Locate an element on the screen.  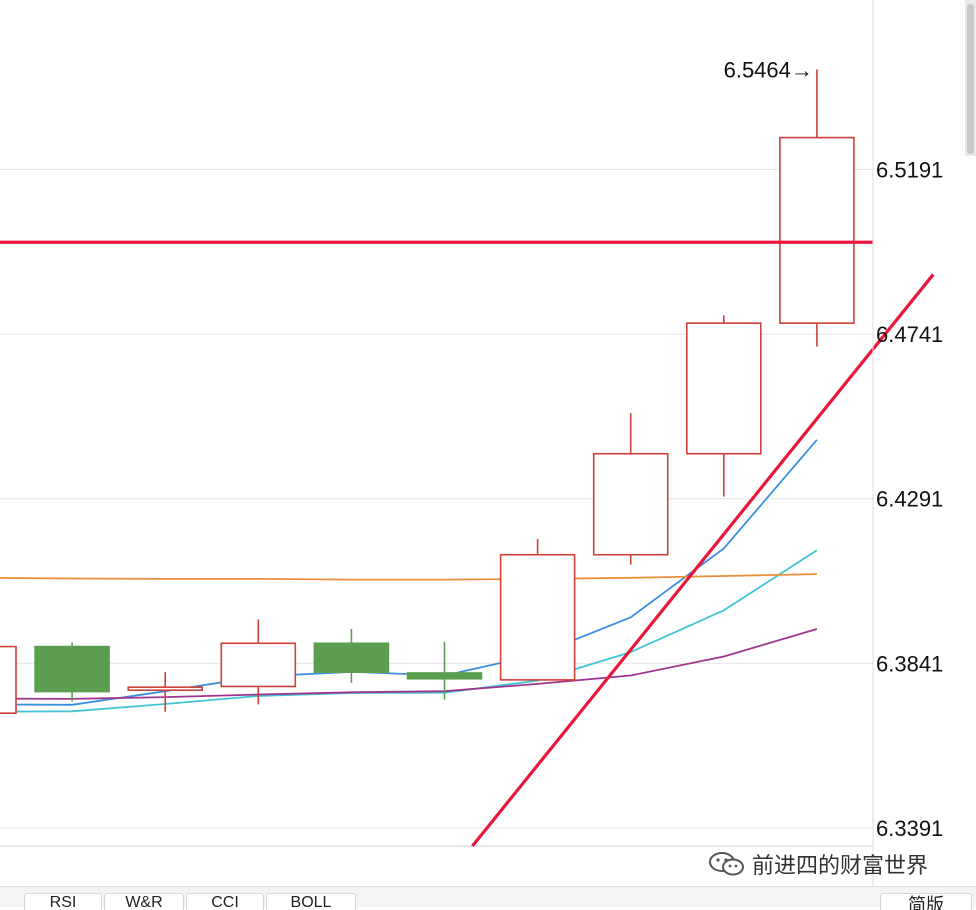
y-tick-label: 6.4741 is located at coordinates (909, 334).